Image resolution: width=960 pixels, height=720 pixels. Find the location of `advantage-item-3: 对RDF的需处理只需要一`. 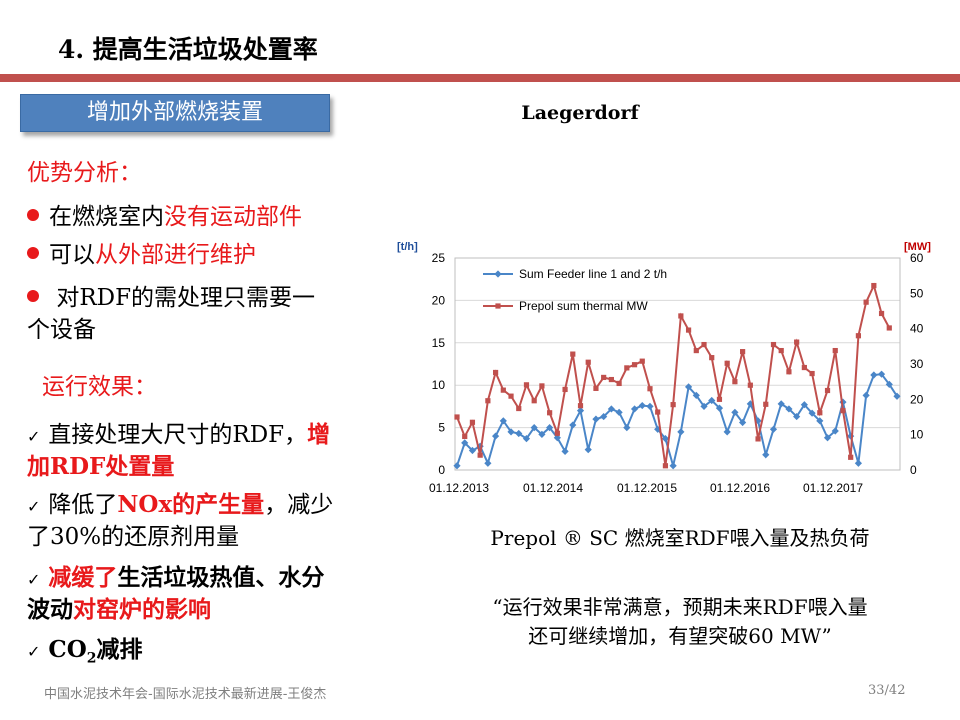

advantage-item-3: 对RDF的需处理只需要一 is located at coordinates (171, 298).